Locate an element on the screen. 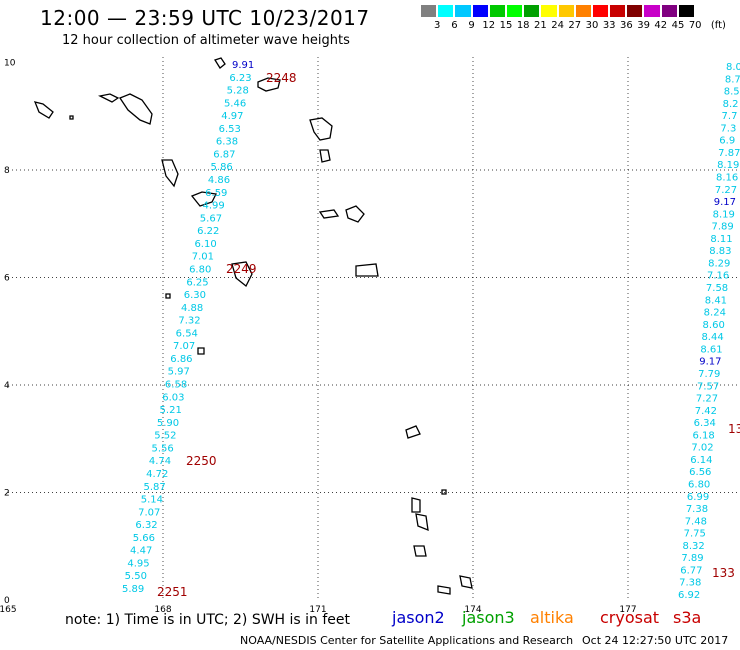 The width and height of the screenshot is (740, 650). color-legend: 3 6 9 12 15 18 21 24 27 30 33 36 39 42 45 70 (ft) is located at coordinates (573, 18).